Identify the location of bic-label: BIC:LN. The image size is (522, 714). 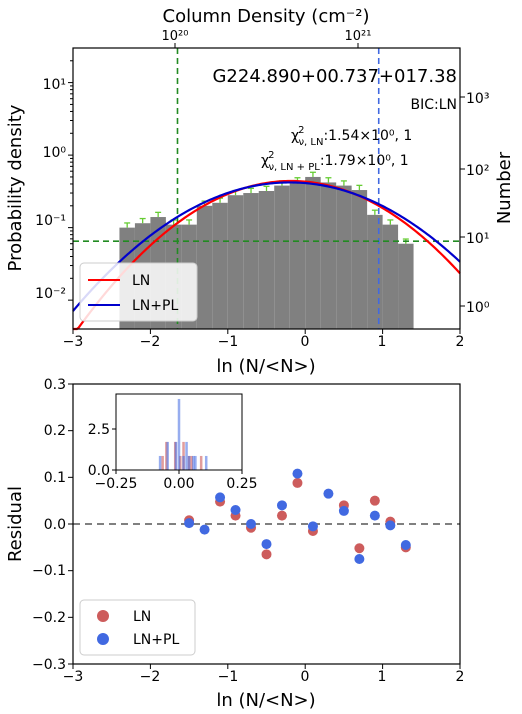
(434, 105).